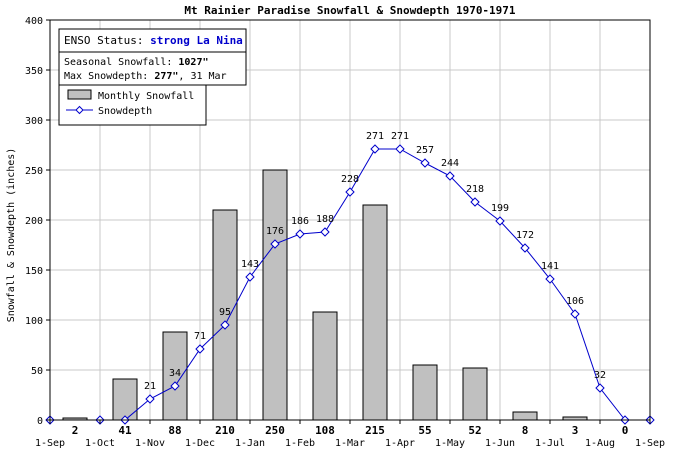  I want to click on snowdepth-value-label: 228, so click(350, 179).